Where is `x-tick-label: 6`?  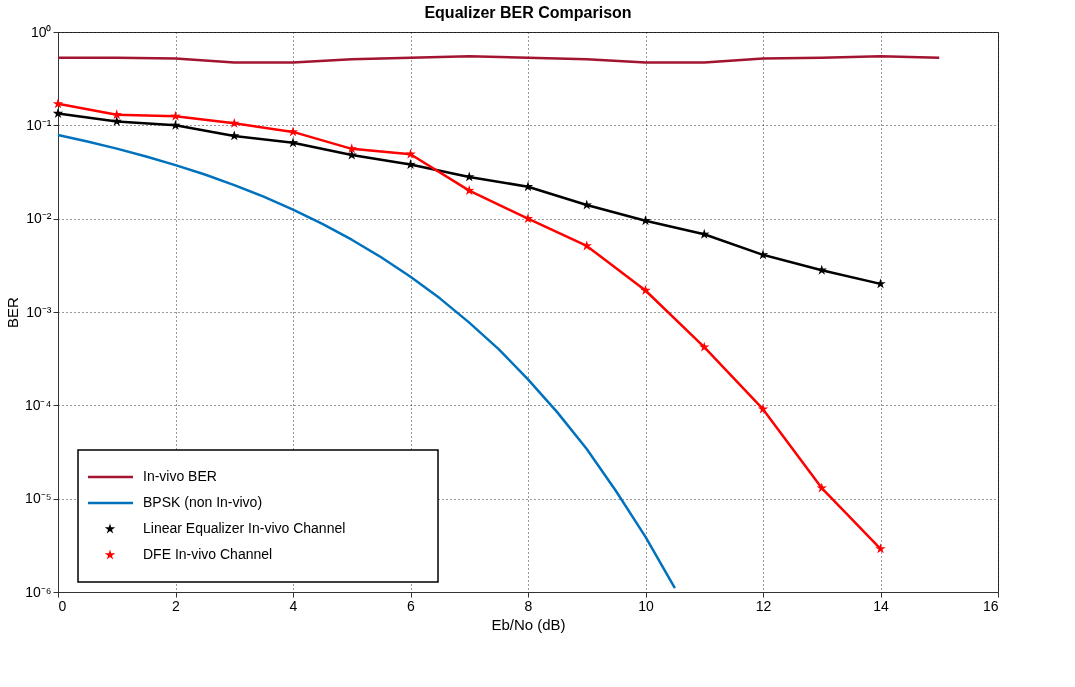
x-tick-label: 6 is located at coordinates (411, 605).